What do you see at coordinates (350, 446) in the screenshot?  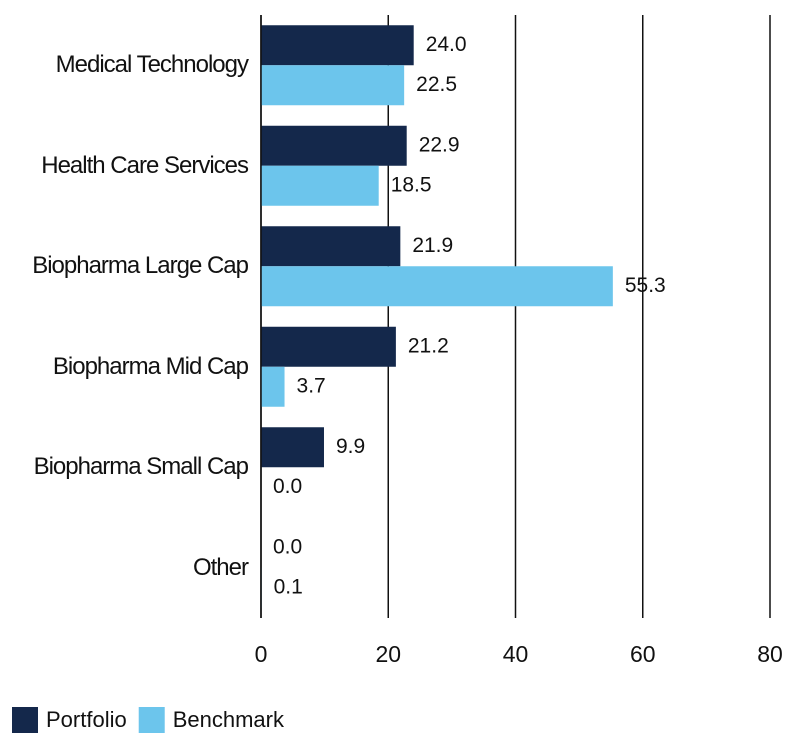 I see `value-label: 9.9` at bounding box center [350, 446].